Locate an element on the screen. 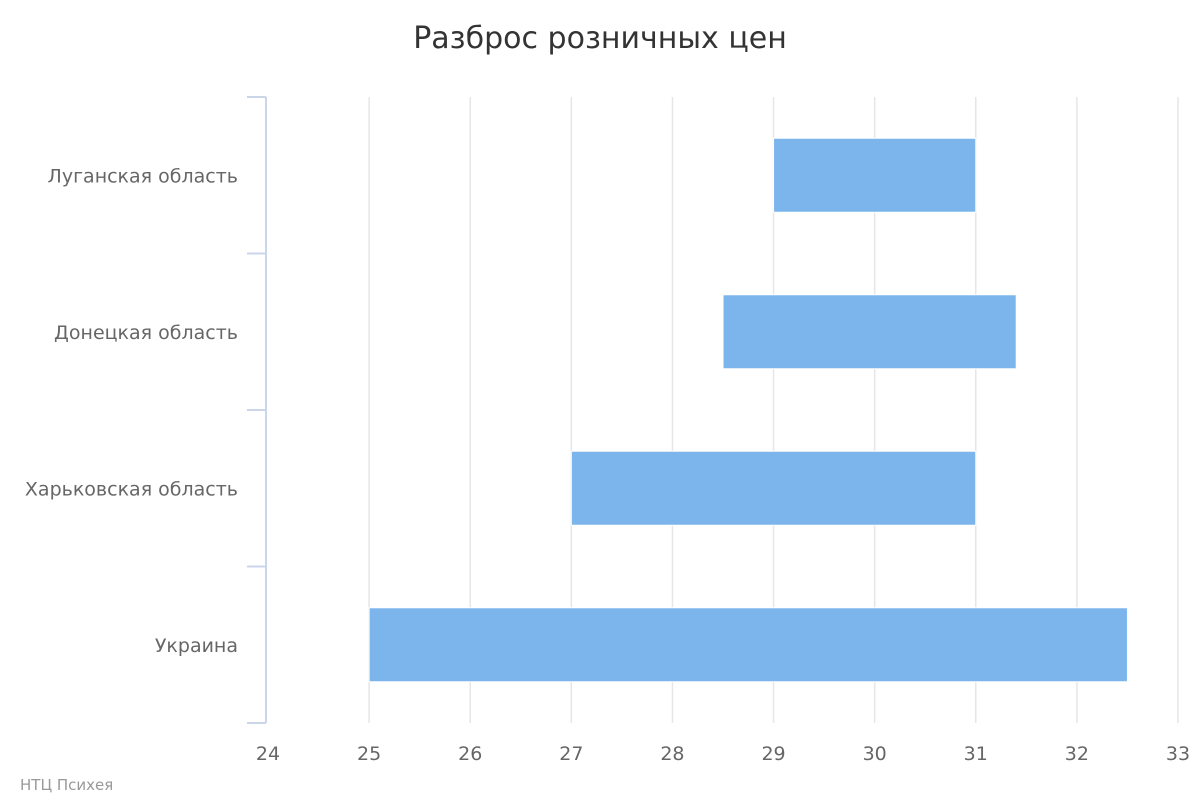 The height and width of the screenshot is (800, 1200). x-tick-label: 29 is located at coordinates (773, 754).